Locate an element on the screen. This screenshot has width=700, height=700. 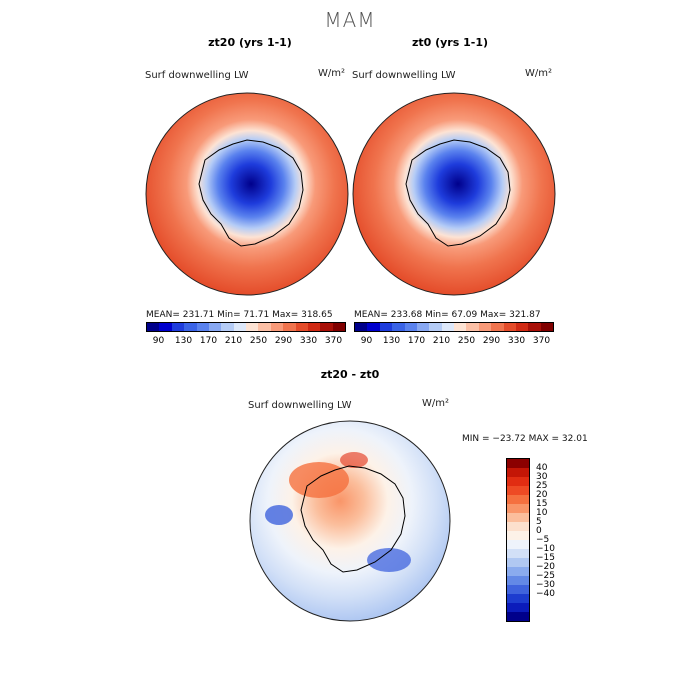
diff-panel-title: zt20 - zt0 is located at coordinates (350, 374).